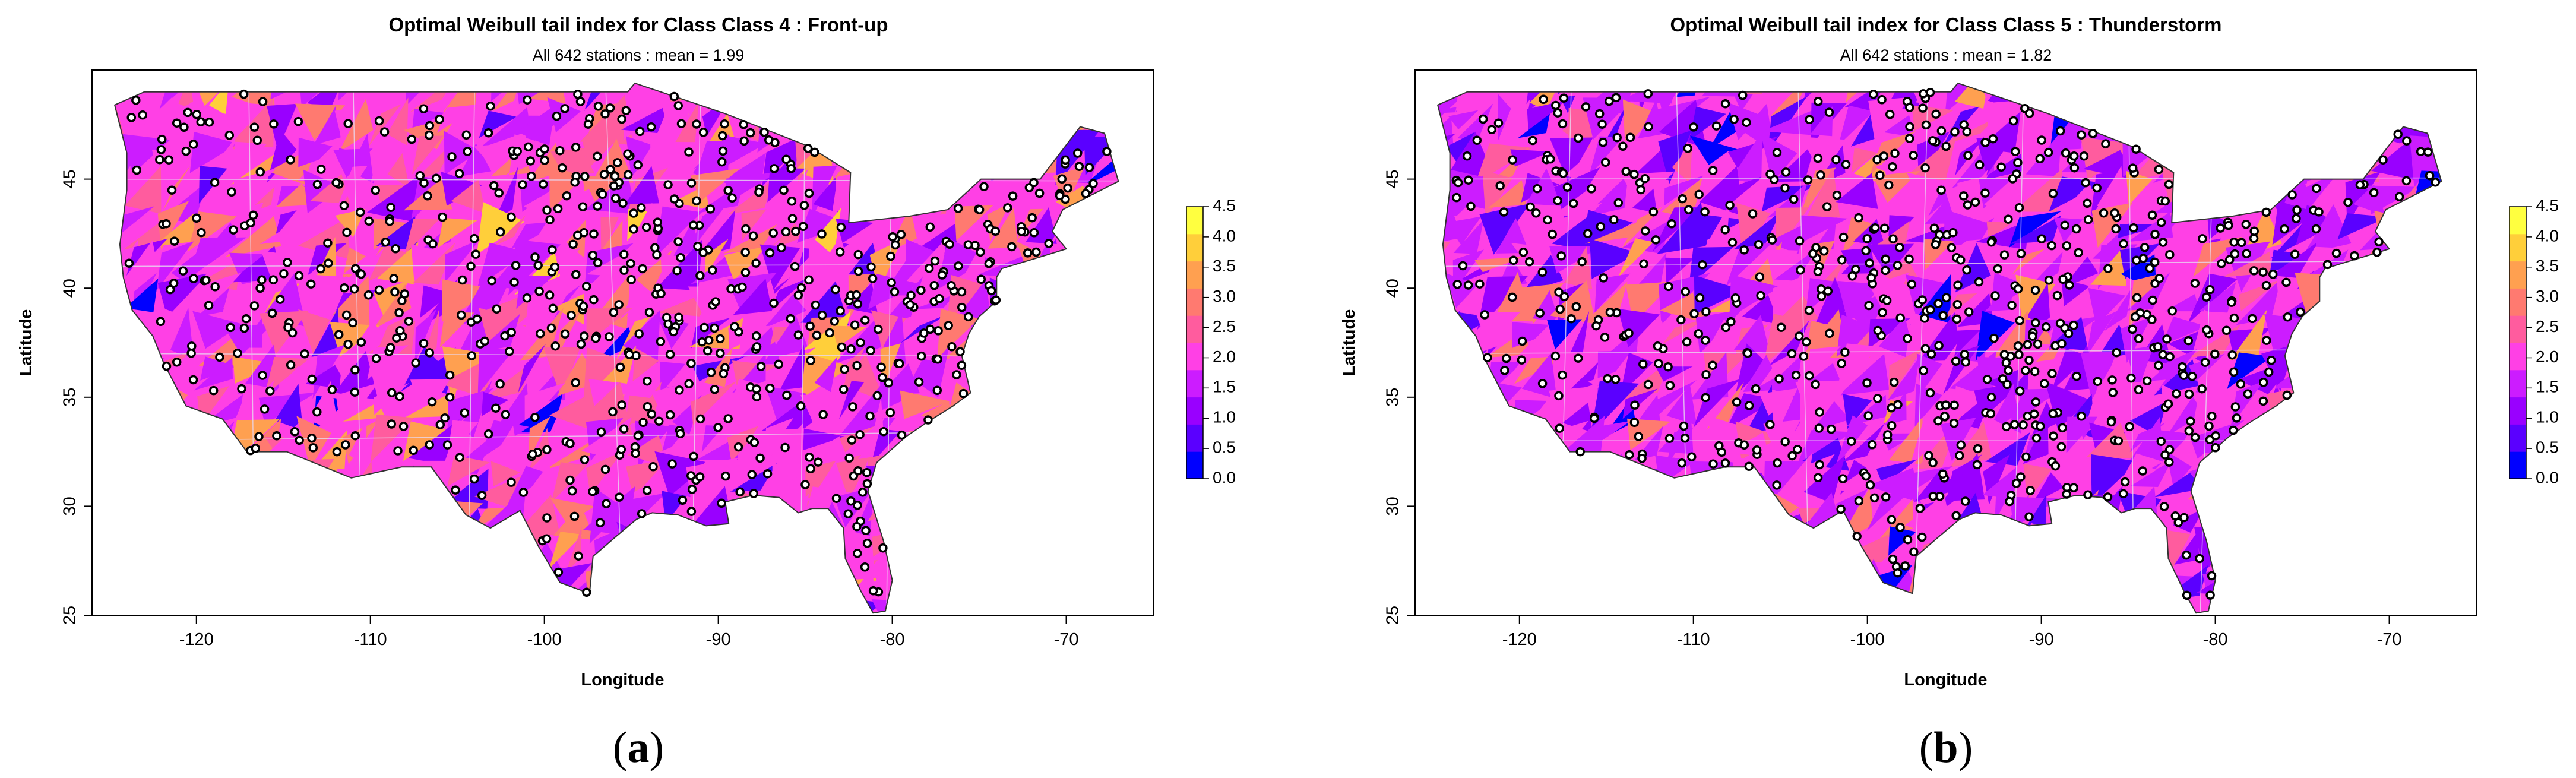 The image size is (2576, 778). What do you see at coordinates (544, 639) in the screenshot?
I see `x-tick-label: -100` at bounding box center [544, 639].